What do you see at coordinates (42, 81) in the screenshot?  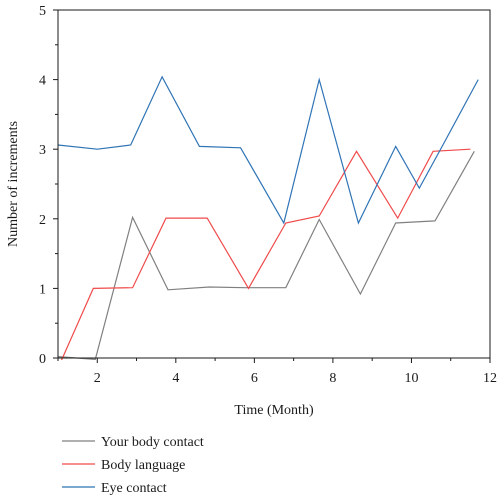 I see `y-tick-label: 4` at bounding box center [42, 81].